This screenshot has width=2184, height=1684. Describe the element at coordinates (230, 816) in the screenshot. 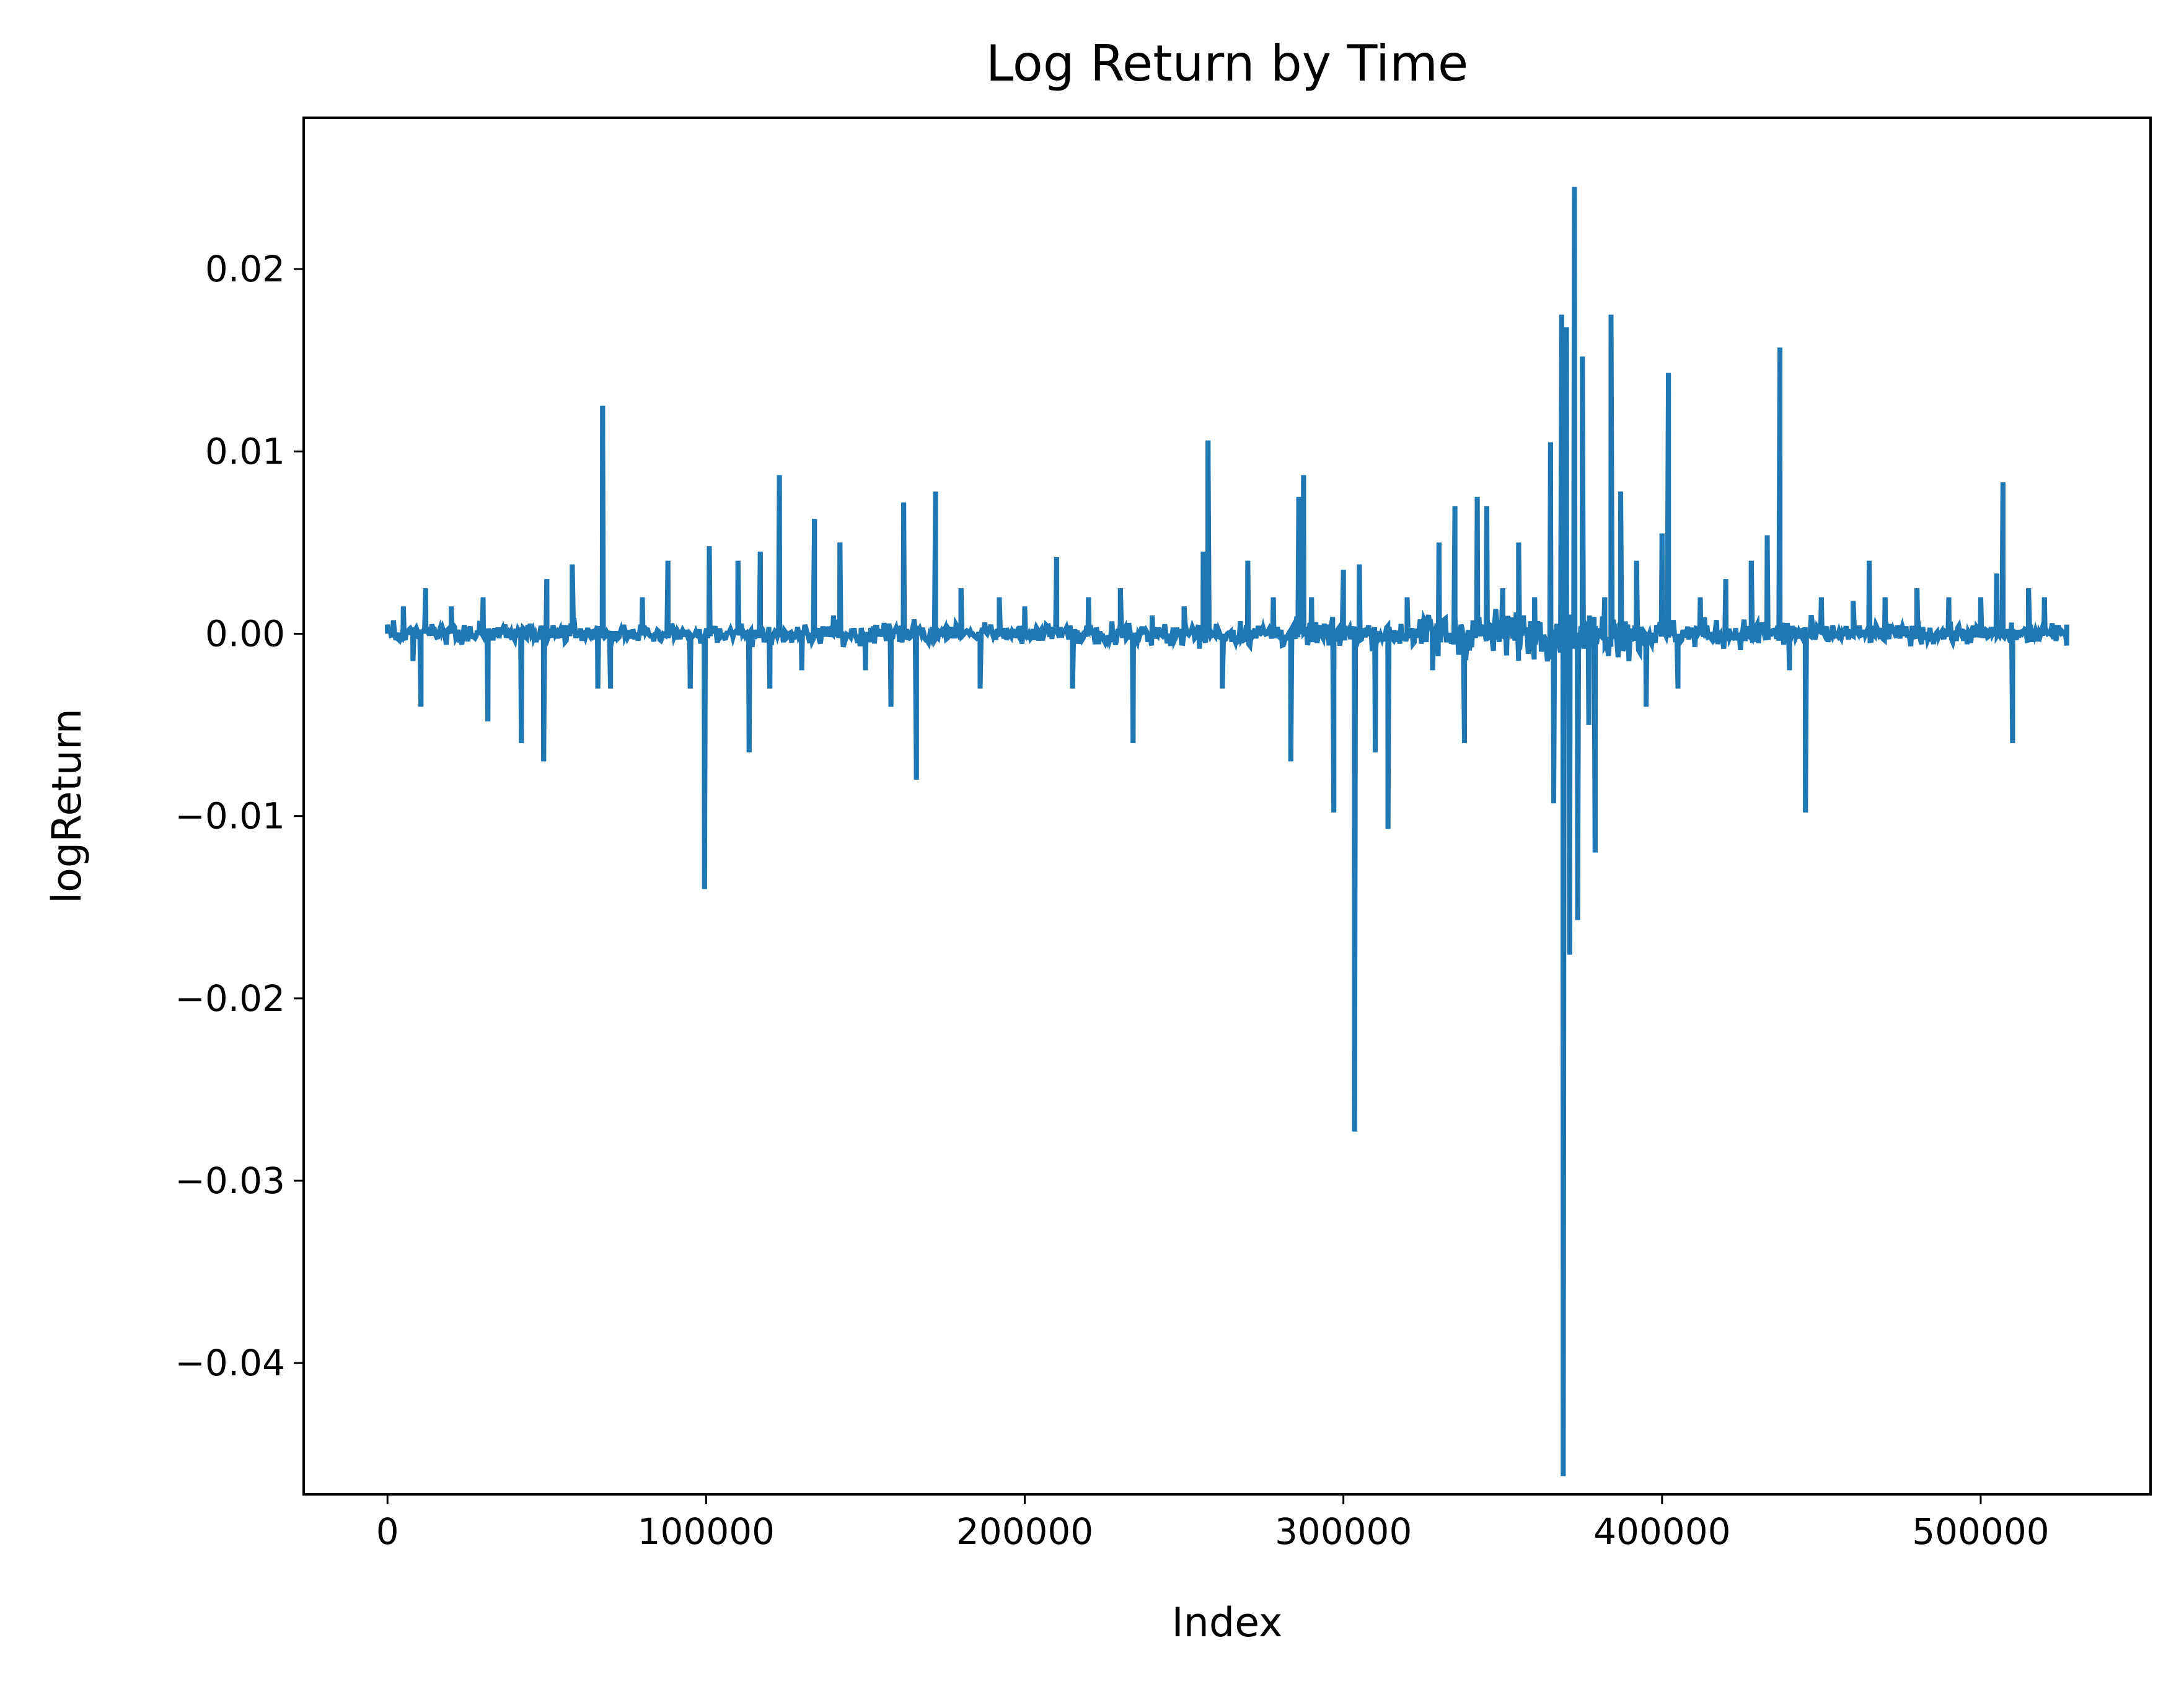

I see `y-tick-label: −0.01` at that location.